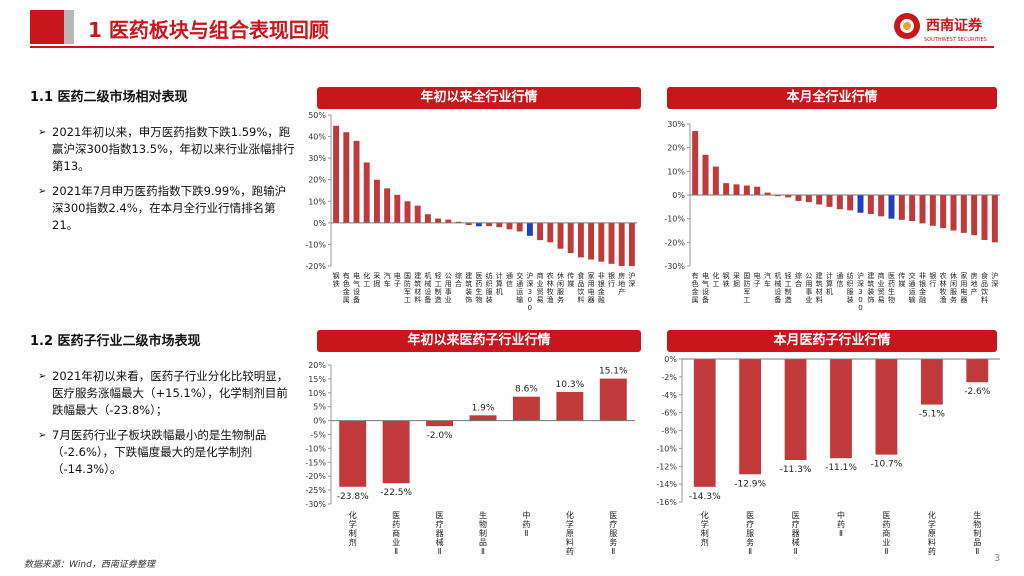 The height and width of the screenshot is (576, 1024). What do you see at coordinates (932, 279) in the screenshot?
I see `x-tick-label: 银行` at bounding box center [932, 279].